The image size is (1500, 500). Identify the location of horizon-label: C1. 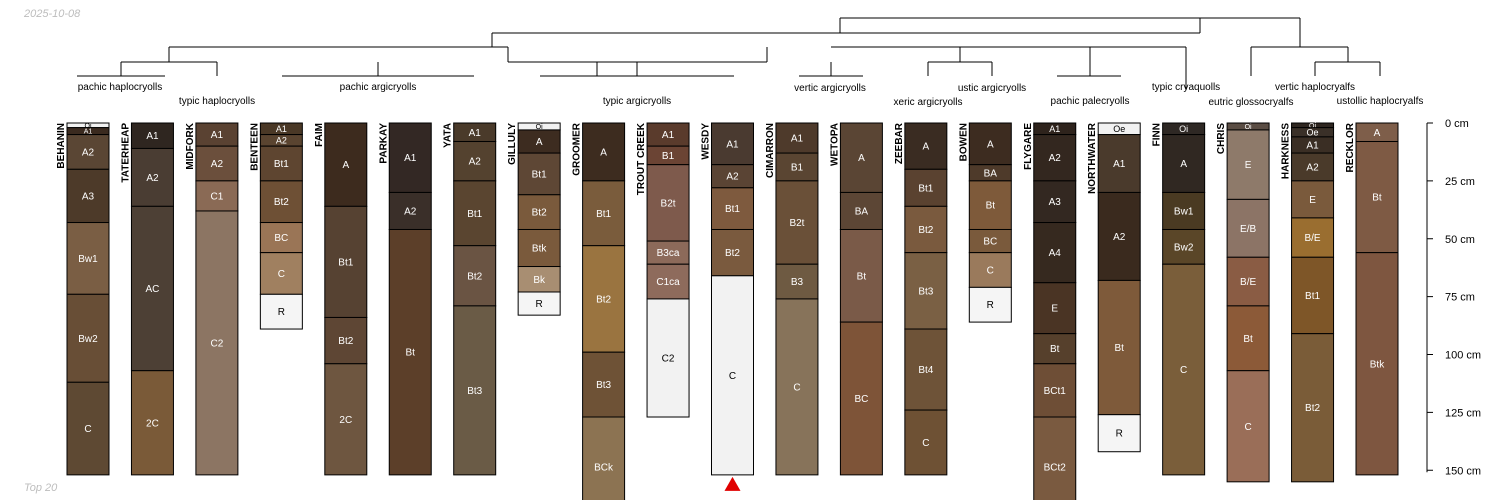
(217, 196).